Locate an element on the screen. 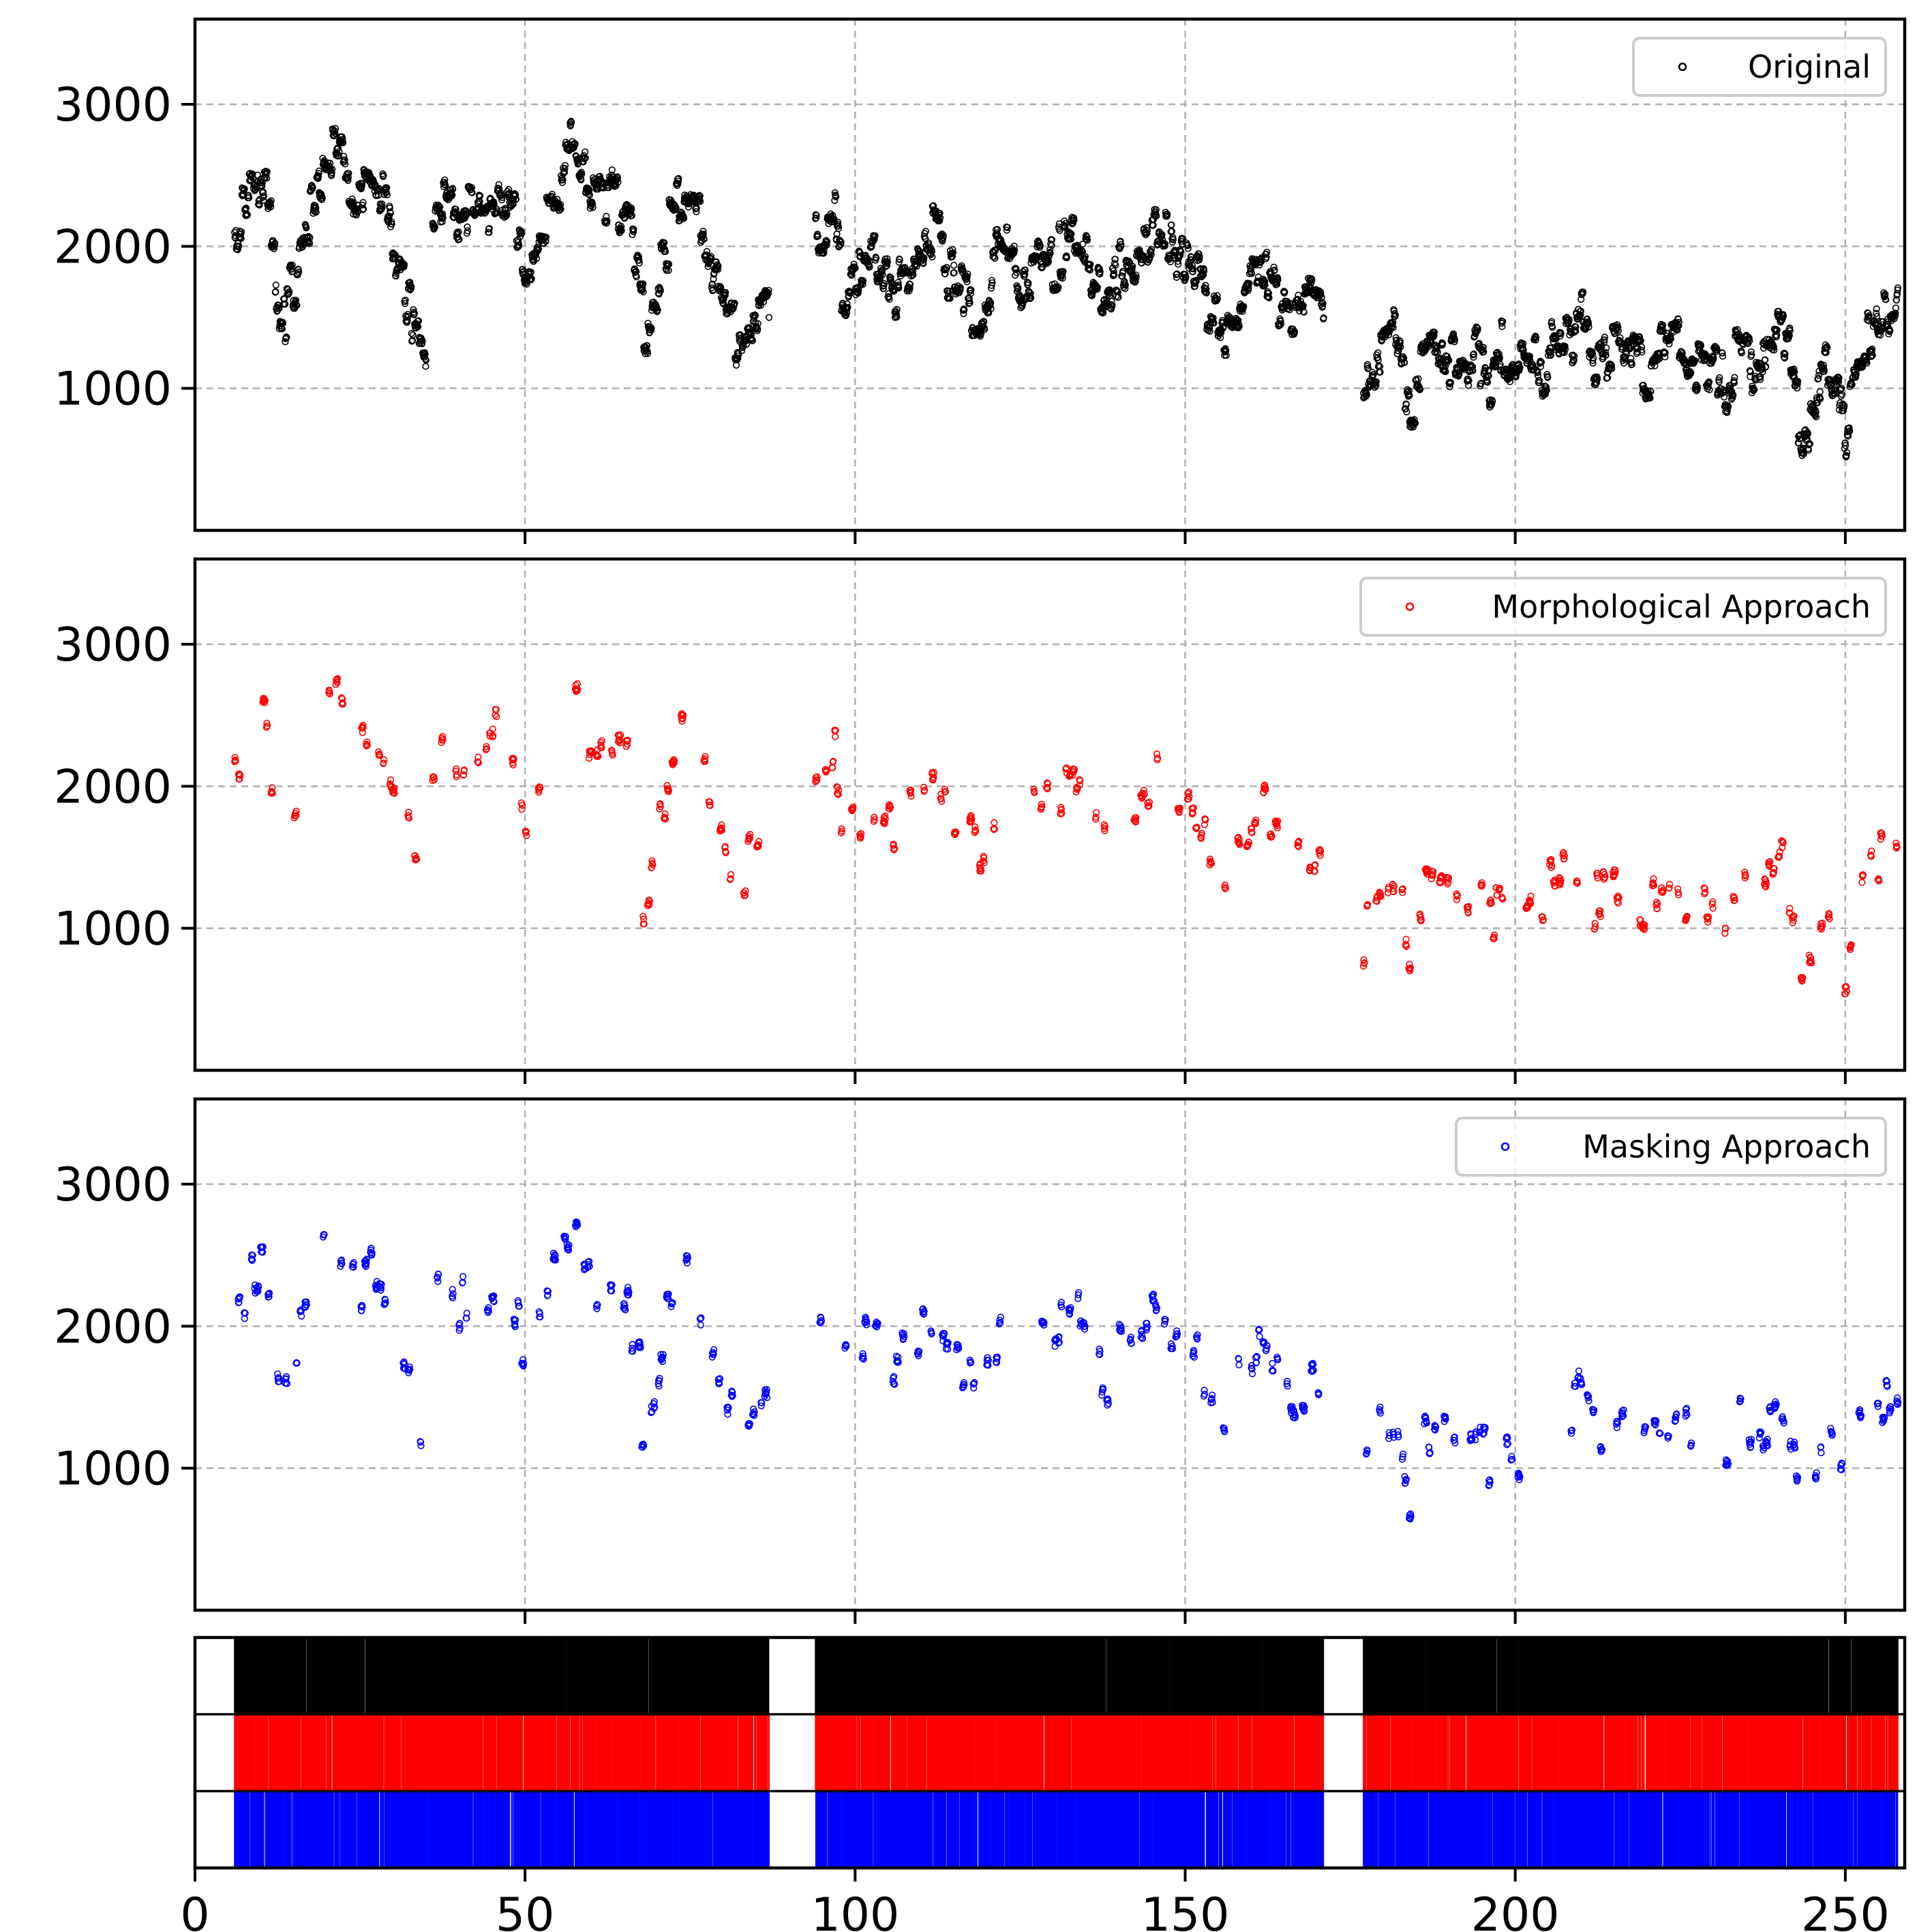  legend-label: Original is located at coordinates (1810, 66).